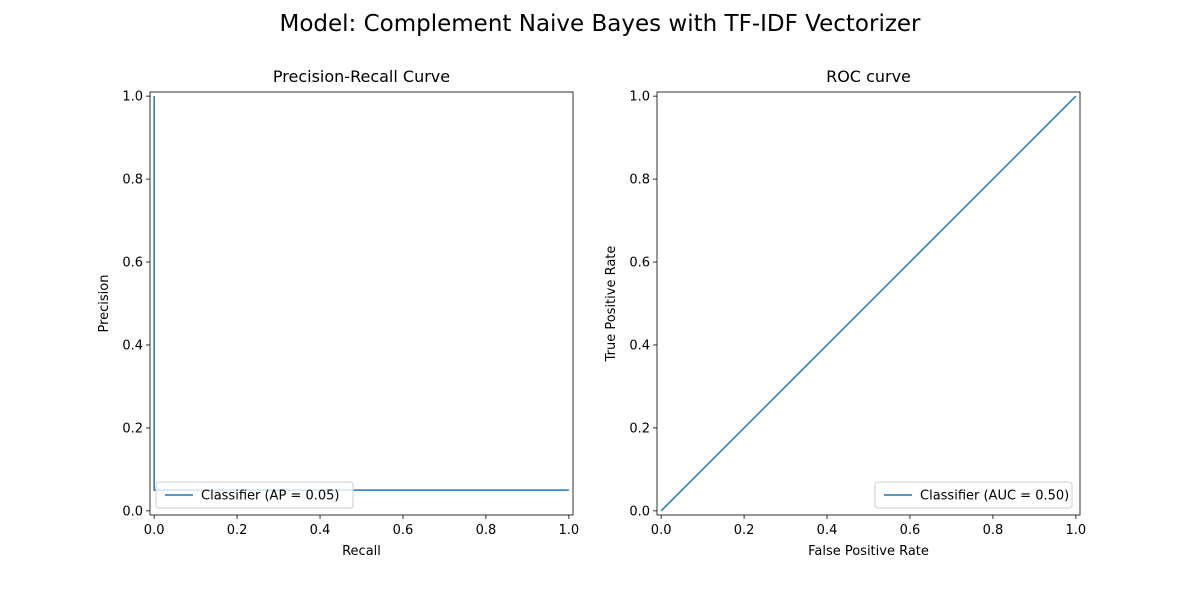 The width and height of the screenshot is (1200, 600). What do you see at coordinates (361, 76) in the screenshot?
I see `subplot-title: Precision-Recall Curve` at bounding box center [361, 76].